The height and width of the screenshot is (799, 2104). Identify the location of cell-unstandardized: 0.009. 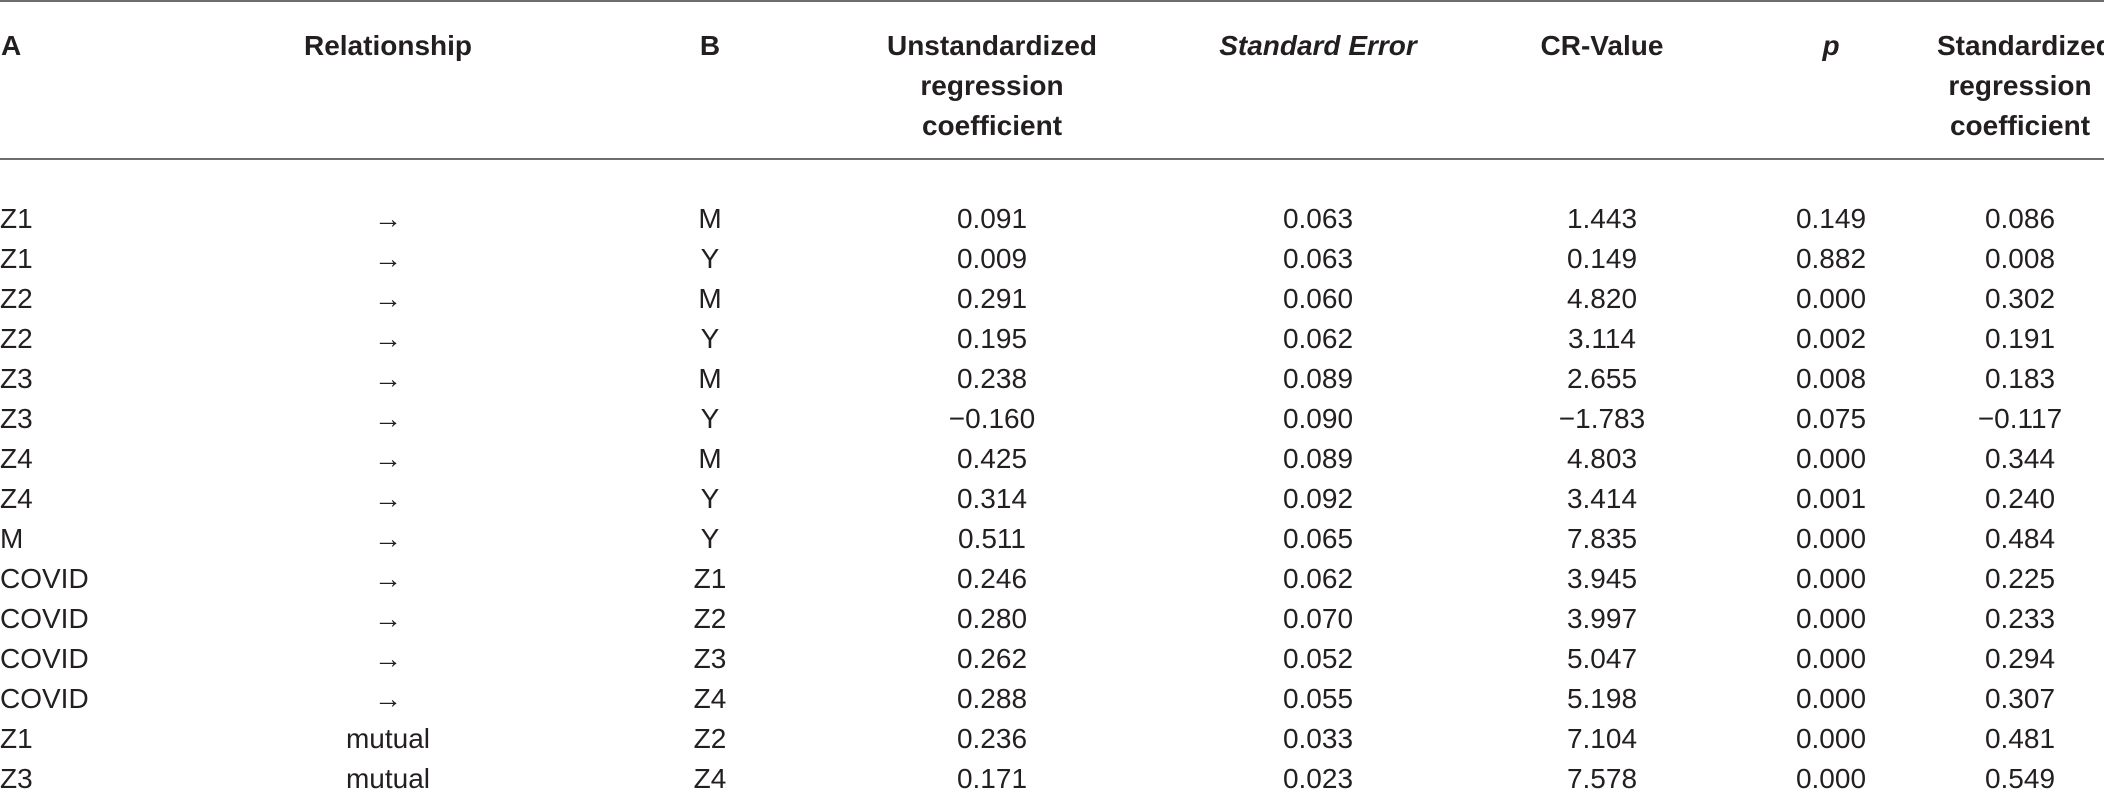
(992, 258).